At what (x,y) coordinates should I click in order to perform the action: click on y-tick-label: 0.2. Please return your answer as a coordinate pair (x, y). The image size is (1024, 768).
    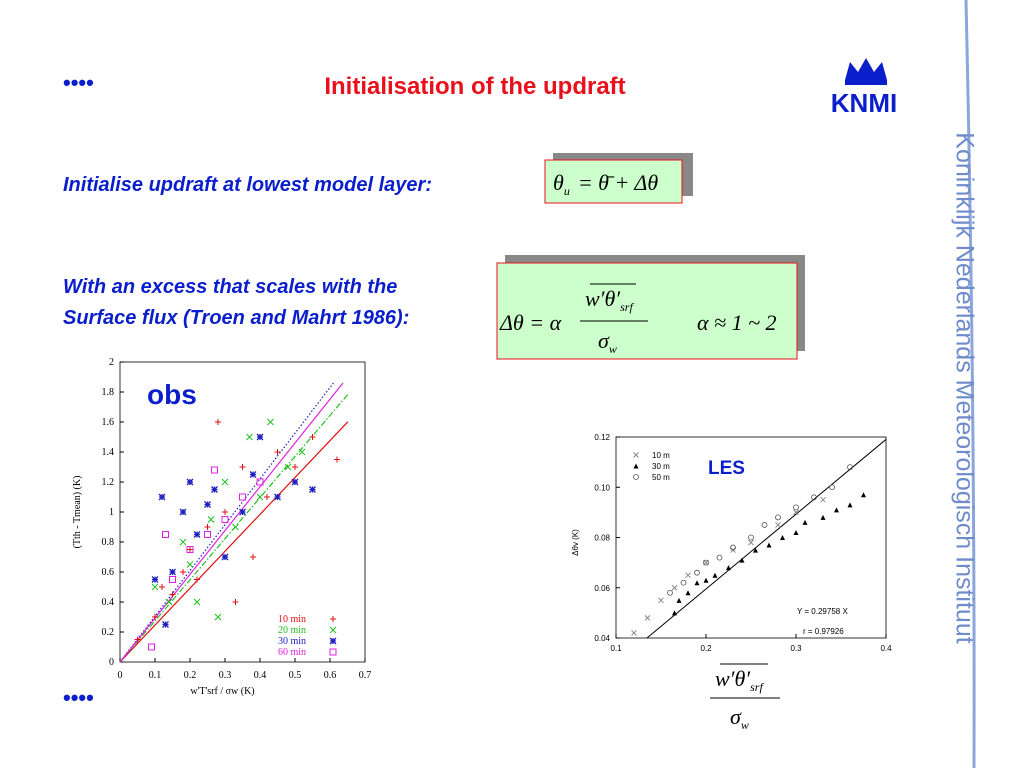
    Looking at the image, I should click on (108, 632).